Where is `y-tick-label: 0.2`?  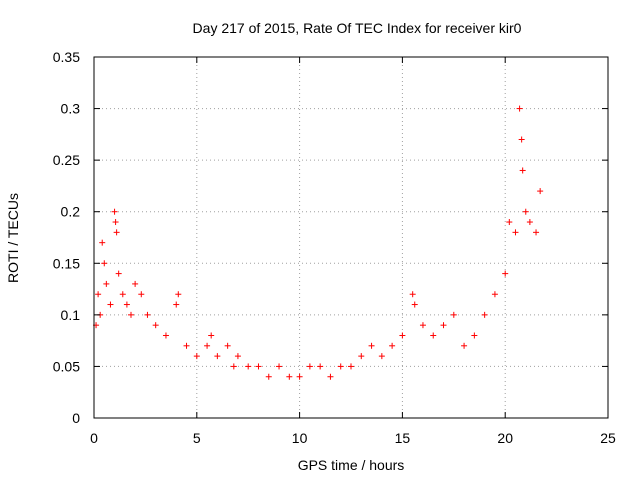 y-tick-label: 0.2 is located at coordinates (71, 212).